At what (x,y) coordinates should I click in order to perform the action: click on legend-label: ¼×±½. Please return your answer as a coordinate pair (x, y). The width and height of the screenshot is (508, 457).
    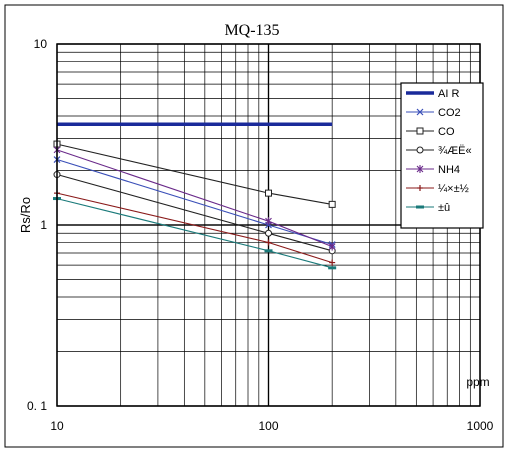
    Looking at the image, I should click on (453, 189).